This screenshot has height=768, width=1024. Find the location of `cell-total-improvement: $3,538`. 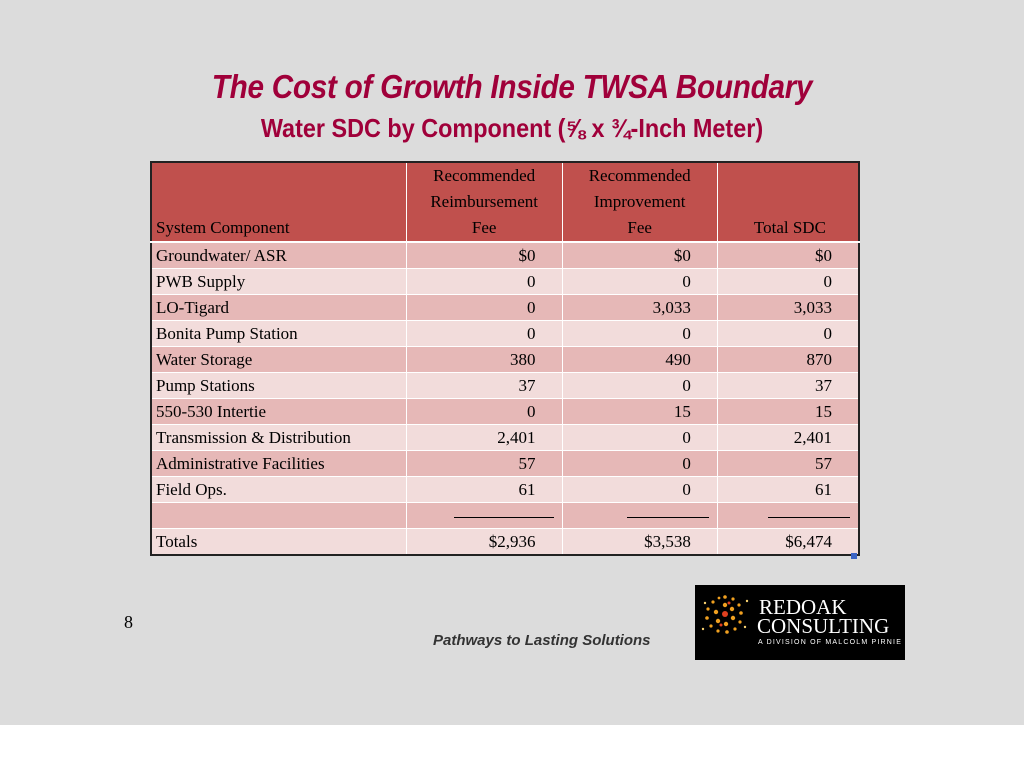

cell-total-improvement: $3,538 is located at coordinates (639, 542).